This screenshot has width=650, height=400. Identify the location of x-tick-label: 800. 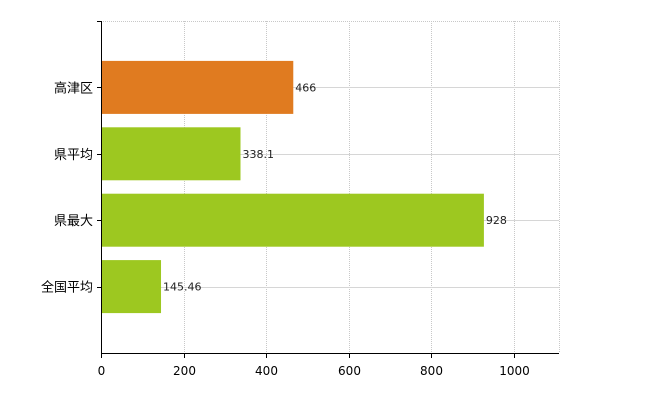
(431, 371).